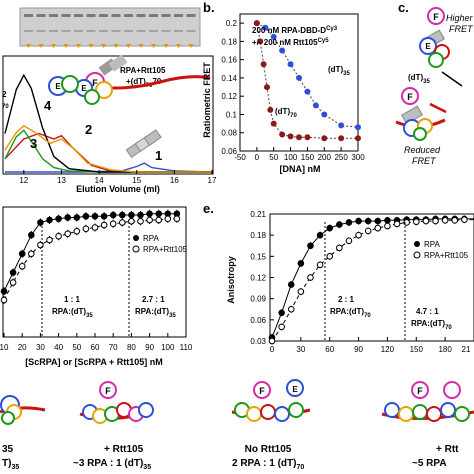 The width and height of the screenshot is (474, 474). Describe the element at coordinates (118, 189) in the screenshot. I see `sec-xlabel: Elution Volume (ml)` at that location.